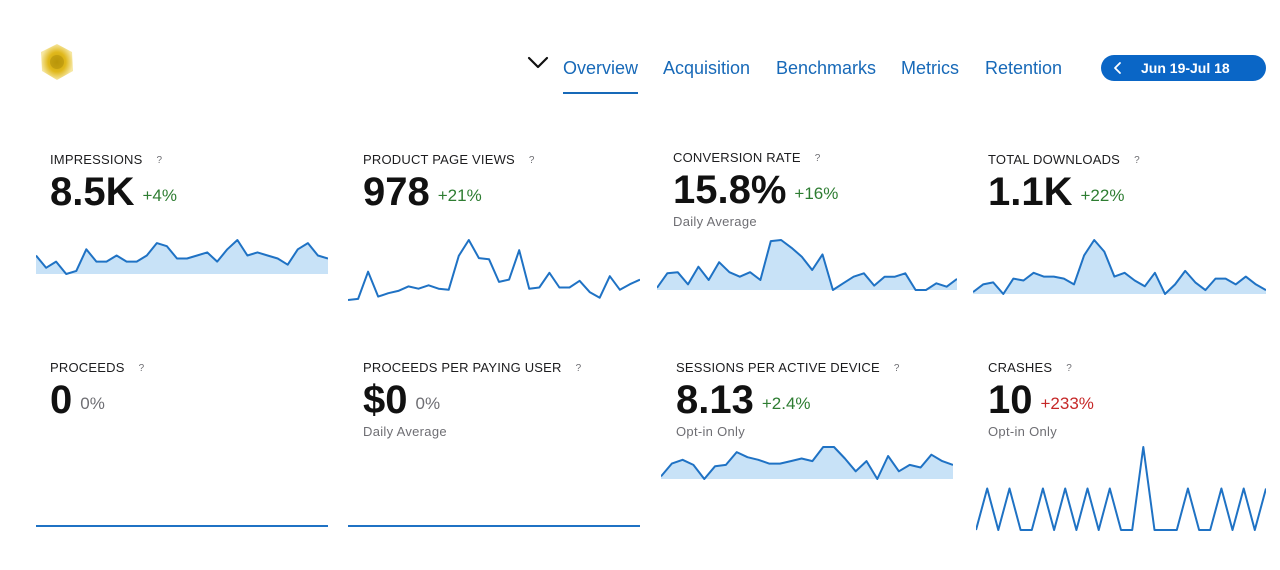 The height and width of the screenshot is (570, 1280). I want to click on metric-value-row: 1.1K +22%, so click(1056, 196).